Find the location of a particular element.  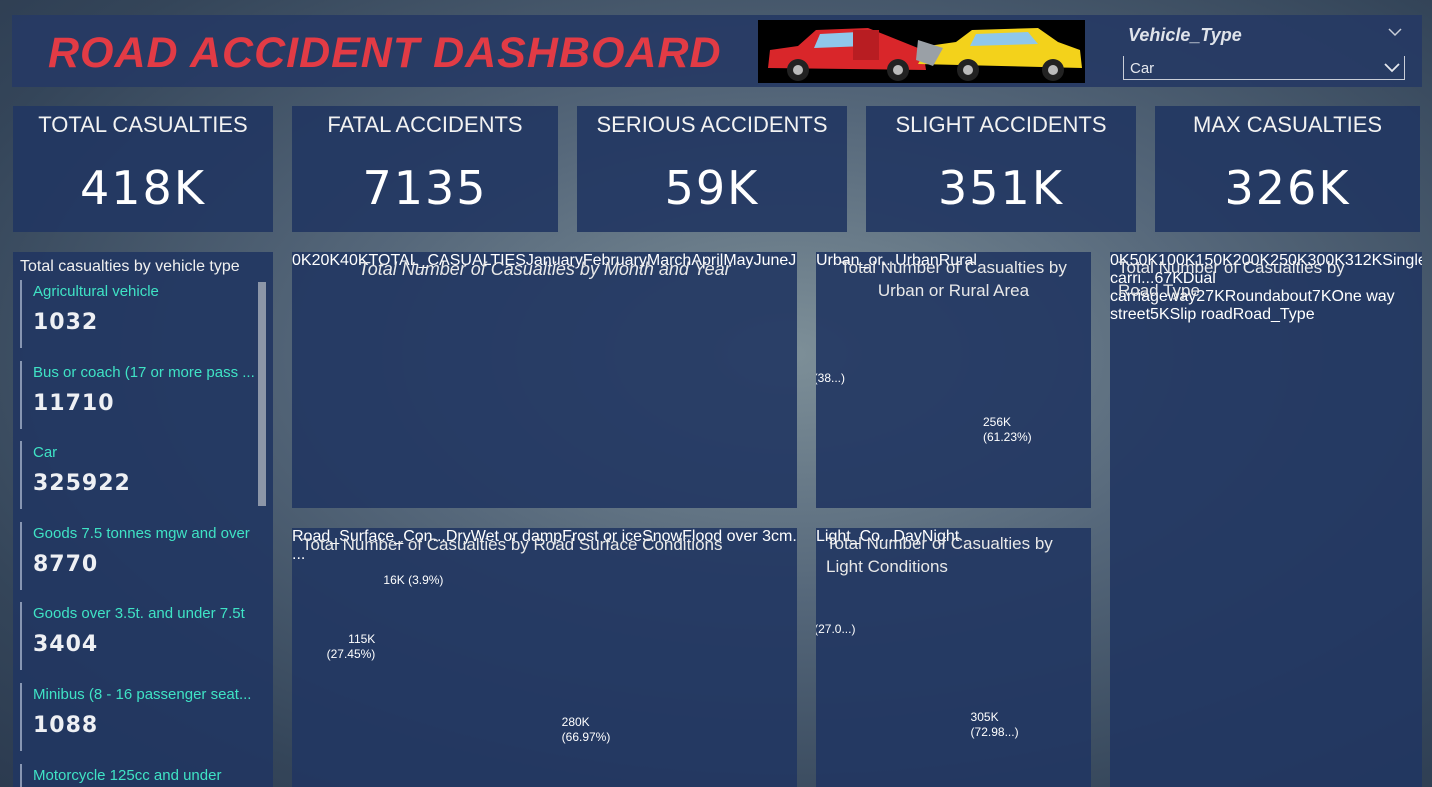

kpi-label: SERIOUS ACCIDENTS is located at coordinates (712, 124).